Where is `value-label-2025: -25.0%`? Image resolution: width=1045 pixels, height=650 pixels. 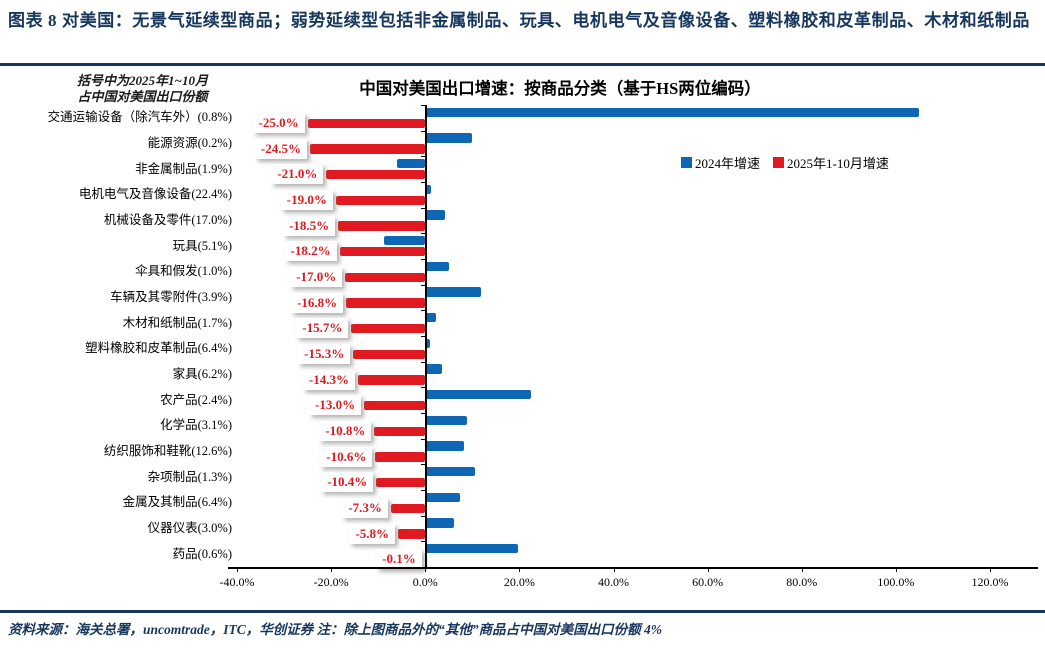
value-label-2025: -25.0% is located at coordinates (278, 123).